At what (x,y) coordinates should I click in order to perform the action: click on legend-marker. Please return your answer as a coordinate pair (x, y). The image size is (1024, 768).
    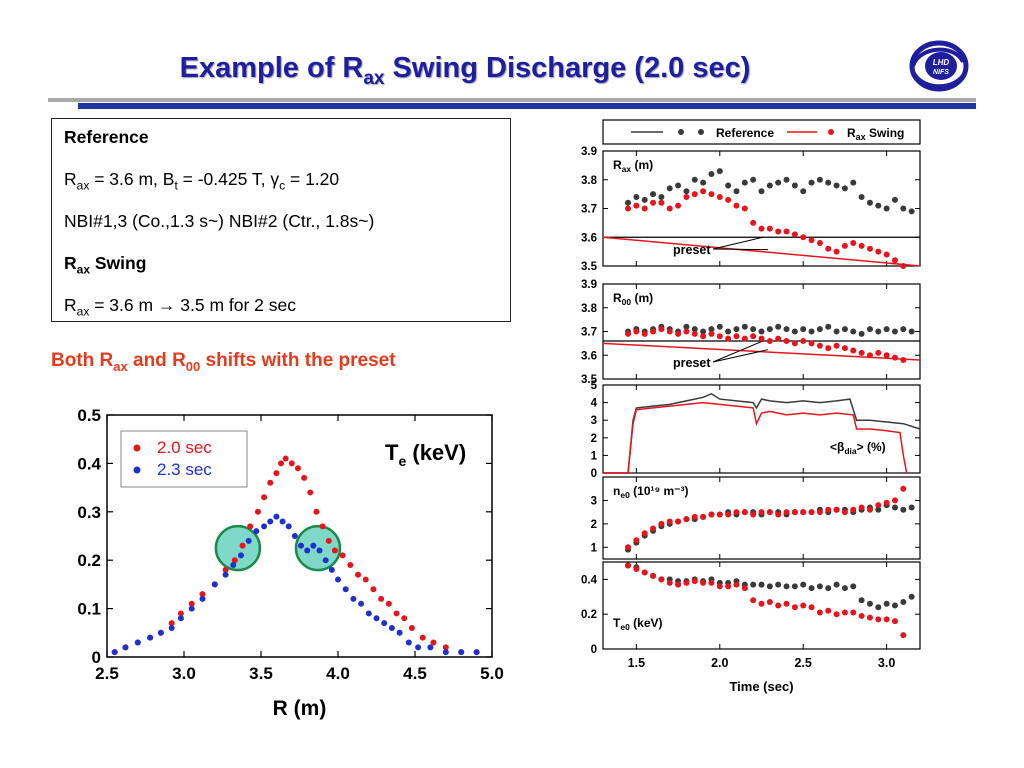
    Looking at the image, I should click on (137, 470).